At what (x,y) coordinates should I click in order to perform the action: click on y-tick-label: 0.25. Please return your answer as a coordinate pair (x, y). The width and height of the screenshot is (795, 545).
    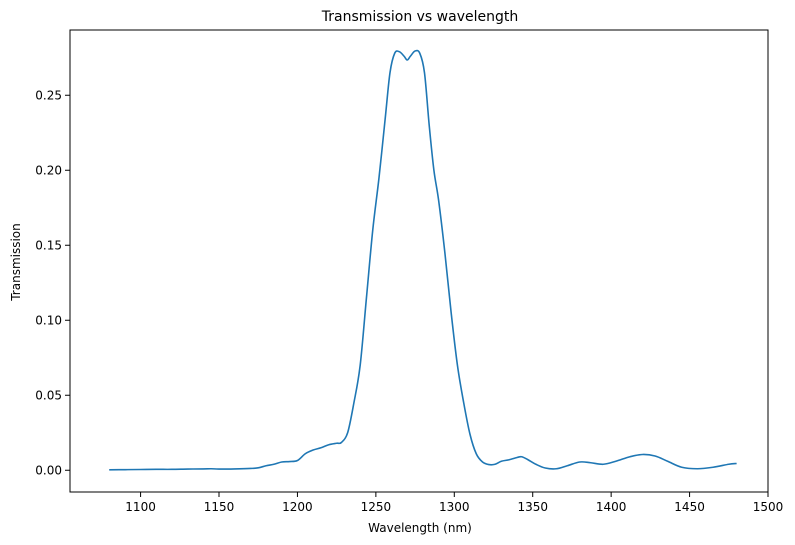
    Looking at the image, I should click on (48, 95).